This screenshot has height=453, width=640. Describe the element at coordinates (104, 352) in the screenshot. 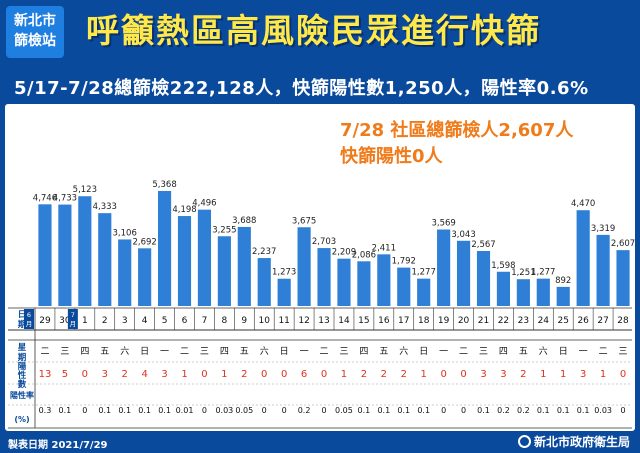

I see `weekday-label: 五` at that location.